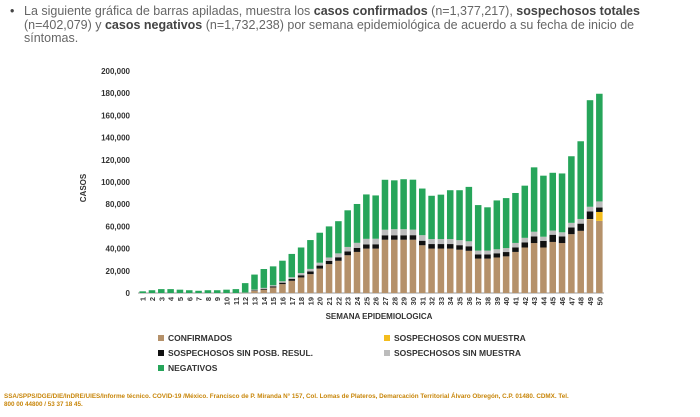 This screenshot has width=700, height=417. I want to click on x-tick-label: 10, so click(227, 301).